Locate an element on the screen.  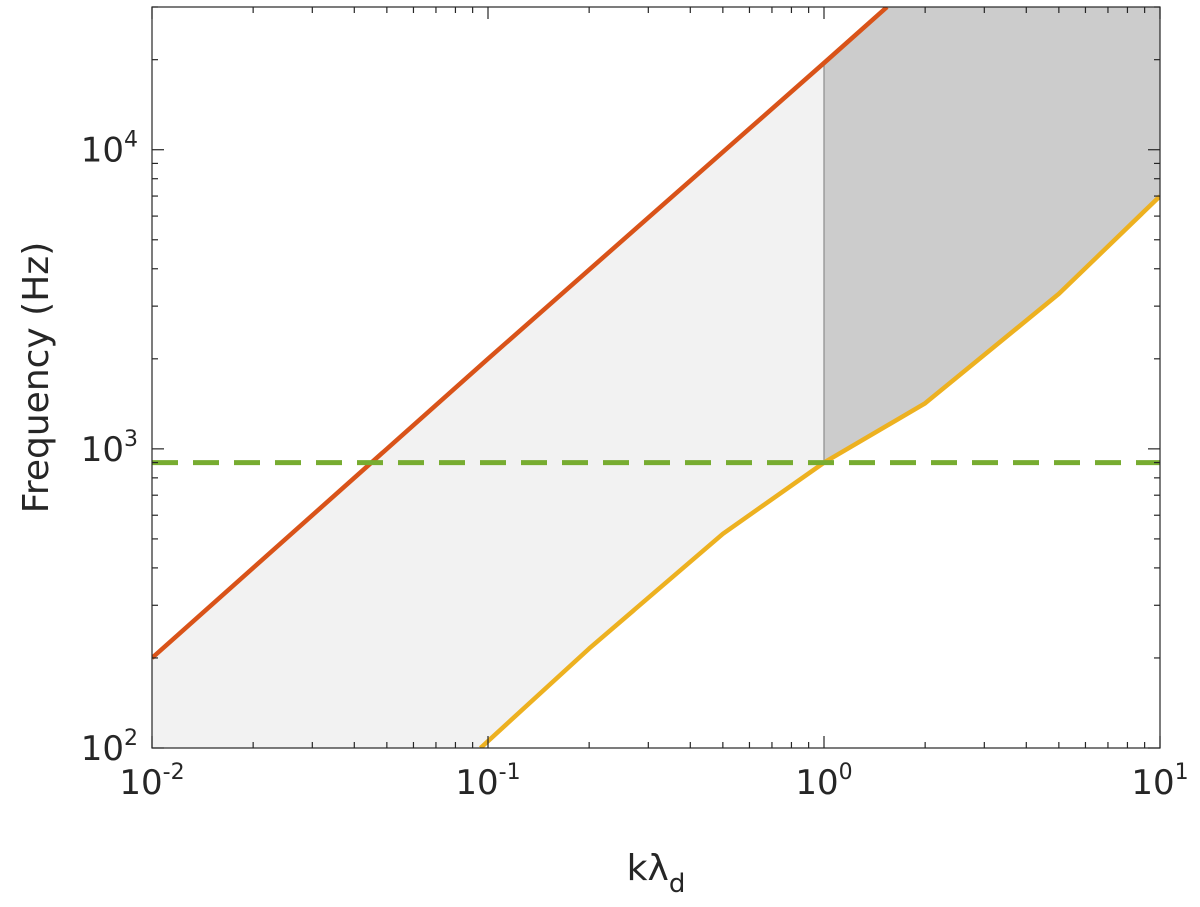
x-axis-label-base: kλ is located at coordinates (648, 868).